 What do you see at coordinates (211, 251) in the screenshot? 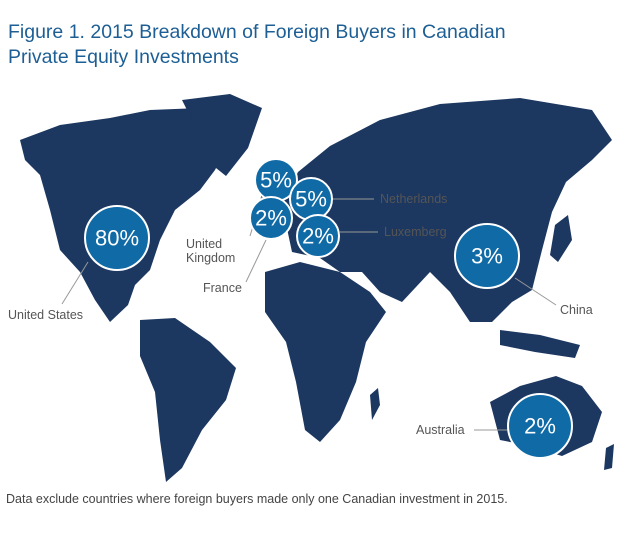
I see `country-label: United Kingdom` at bounding box center [211, 251].